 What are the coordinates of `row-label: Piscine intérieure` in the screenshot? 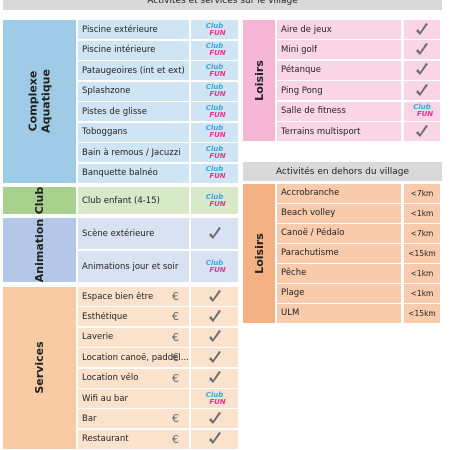 It's located at (133, 50).